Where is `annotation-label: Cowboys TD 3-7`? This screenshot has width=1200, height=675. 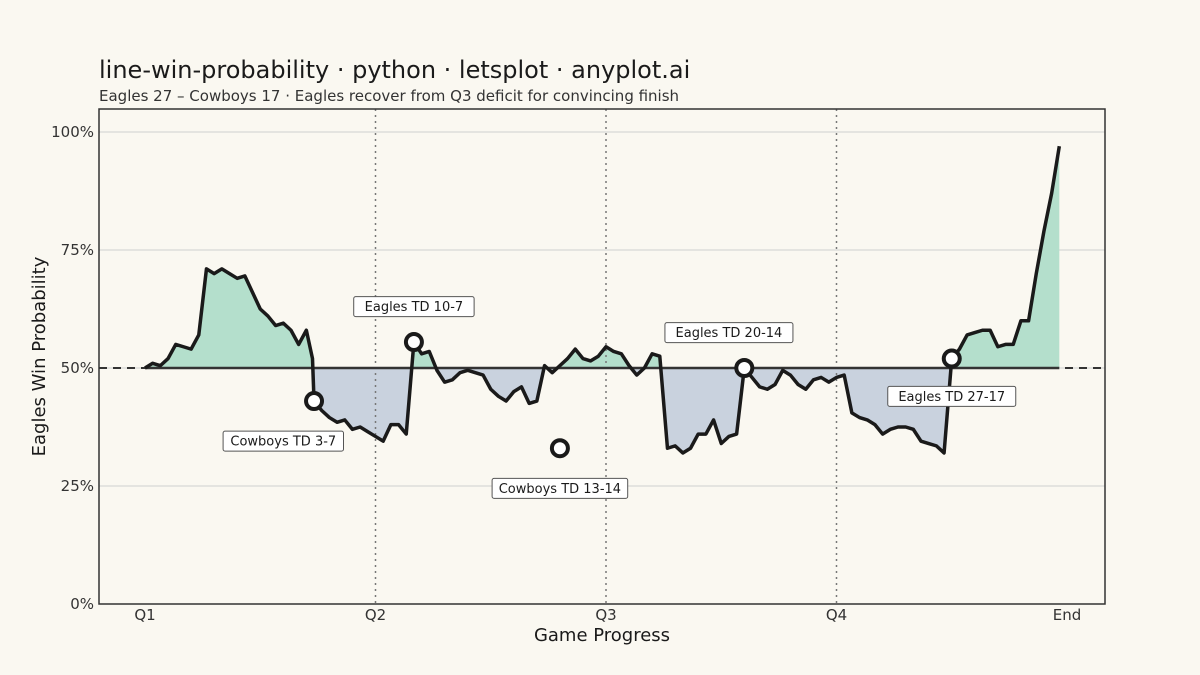 annotation-label: Cowboys TD 3-7 is located at coordinates (283, 442).